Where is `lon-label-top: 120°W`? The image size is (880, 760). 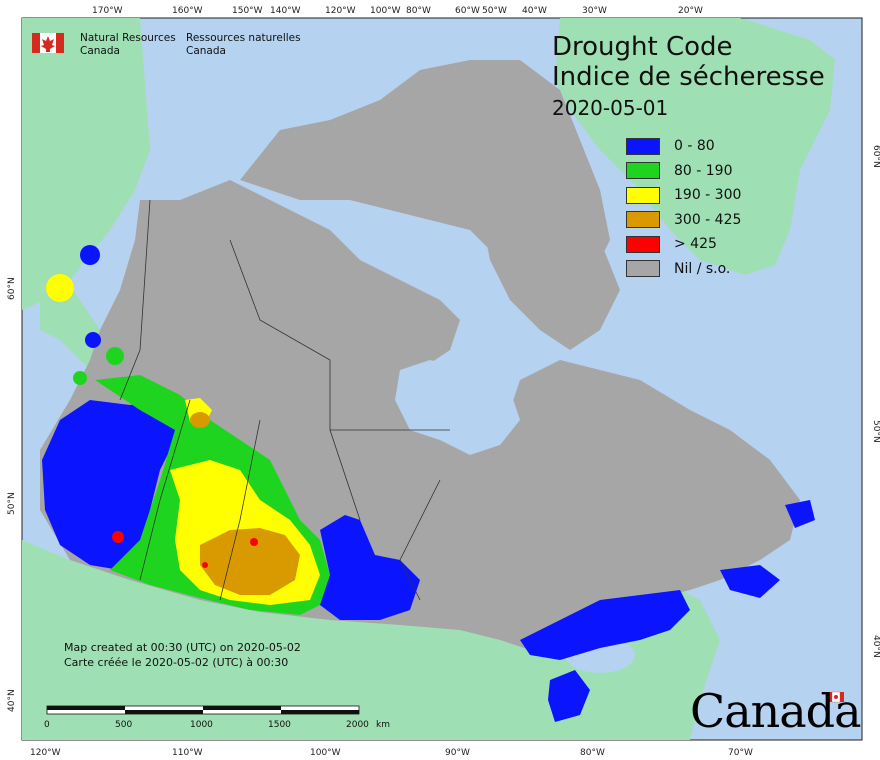
lon-label-top: 120°W is located at coordinates (340, 11).